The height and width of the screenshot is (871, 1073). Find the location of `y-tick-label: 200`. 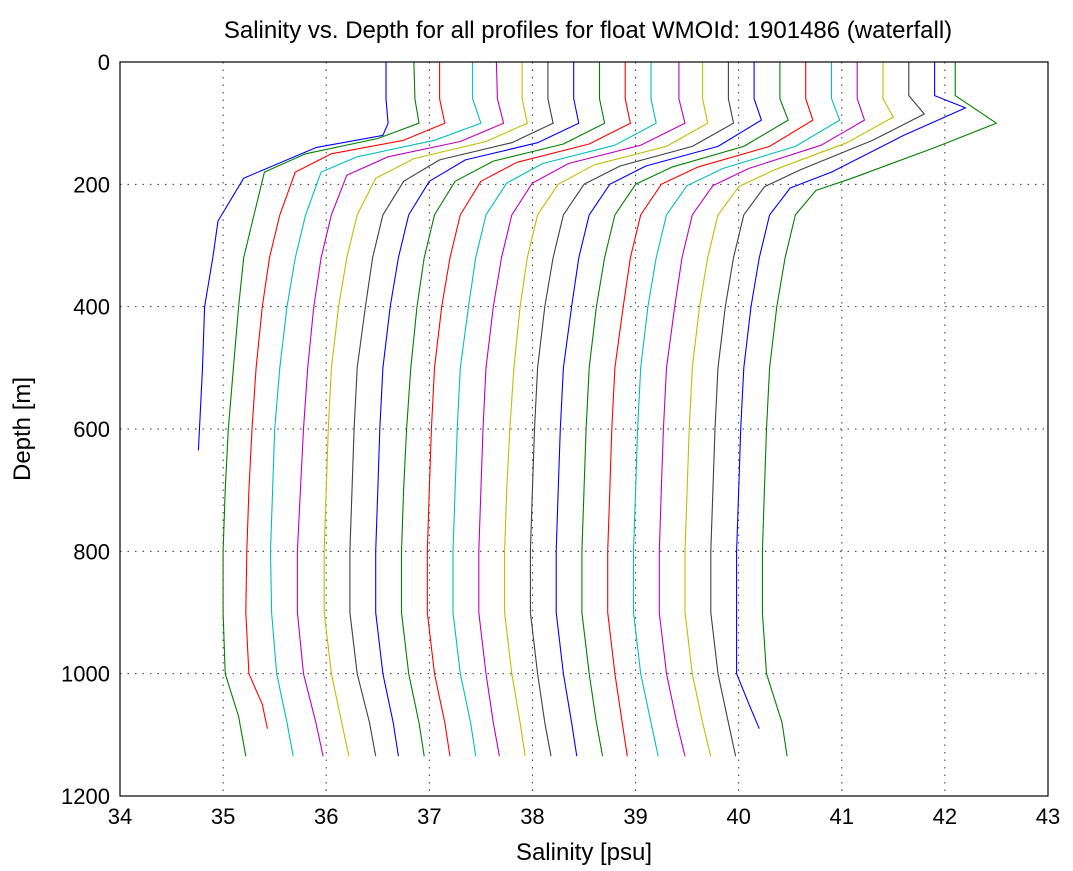

y-tick-label: 200 is located at coordinates (91, 184).